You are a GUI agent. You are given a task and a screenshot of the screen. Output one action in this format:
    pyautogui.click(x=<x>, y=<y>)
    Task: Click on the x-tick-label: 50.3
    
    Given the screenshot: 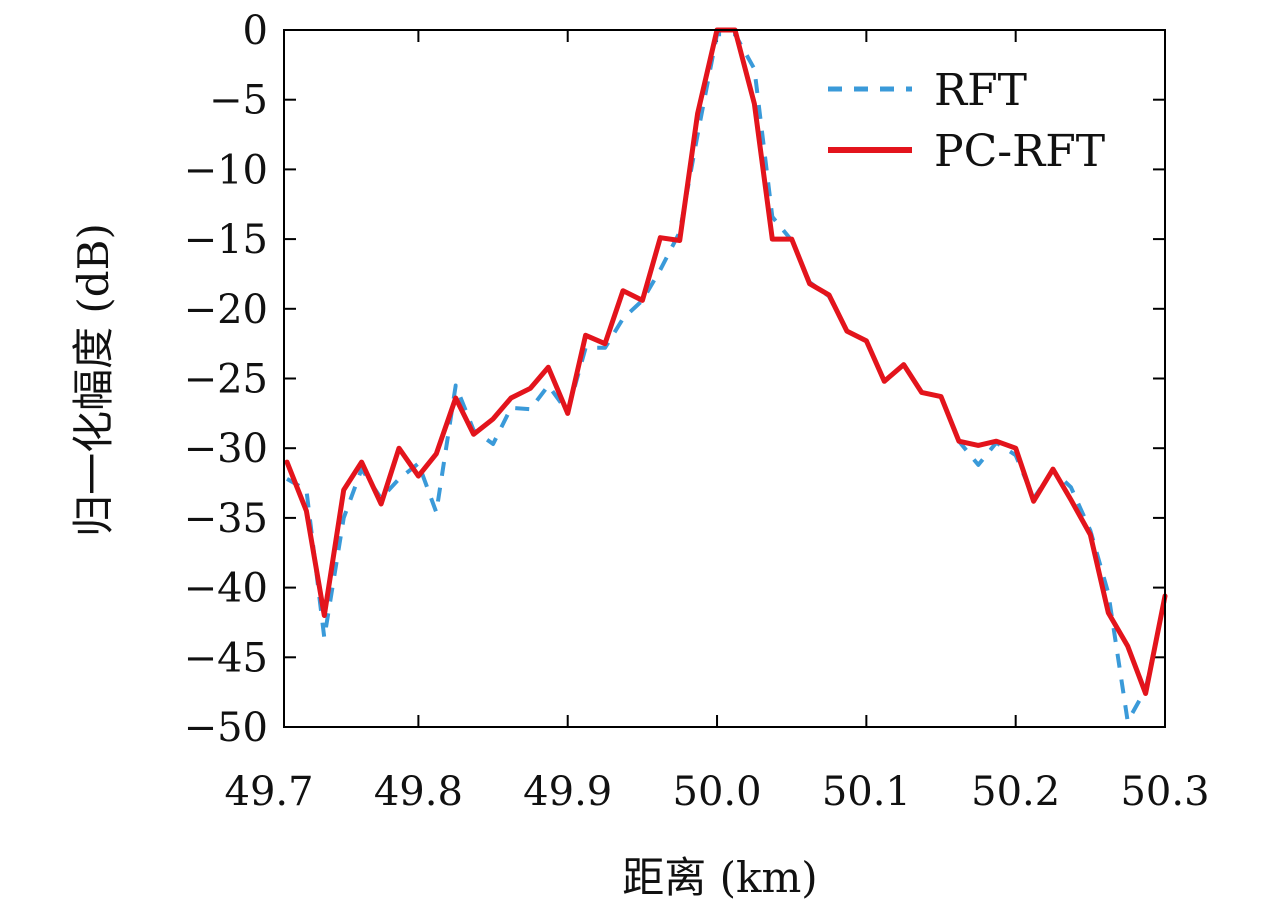 What is the action you would take?
    pyautogui.click(x=1164, y=792)
    